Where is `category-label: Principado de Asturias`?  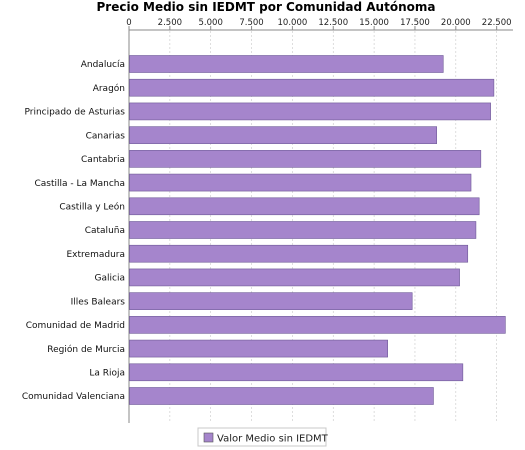
category-label: Principado de Asturias is located at coordinates (74, 113).